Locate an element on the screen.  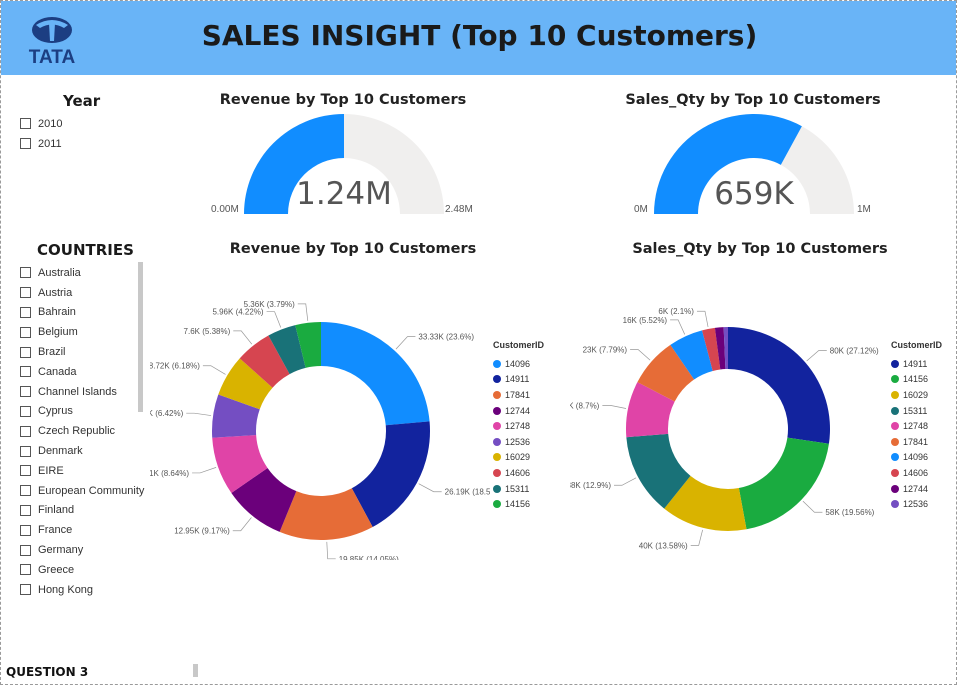
country-option: France is located at coordinates (82, 530).